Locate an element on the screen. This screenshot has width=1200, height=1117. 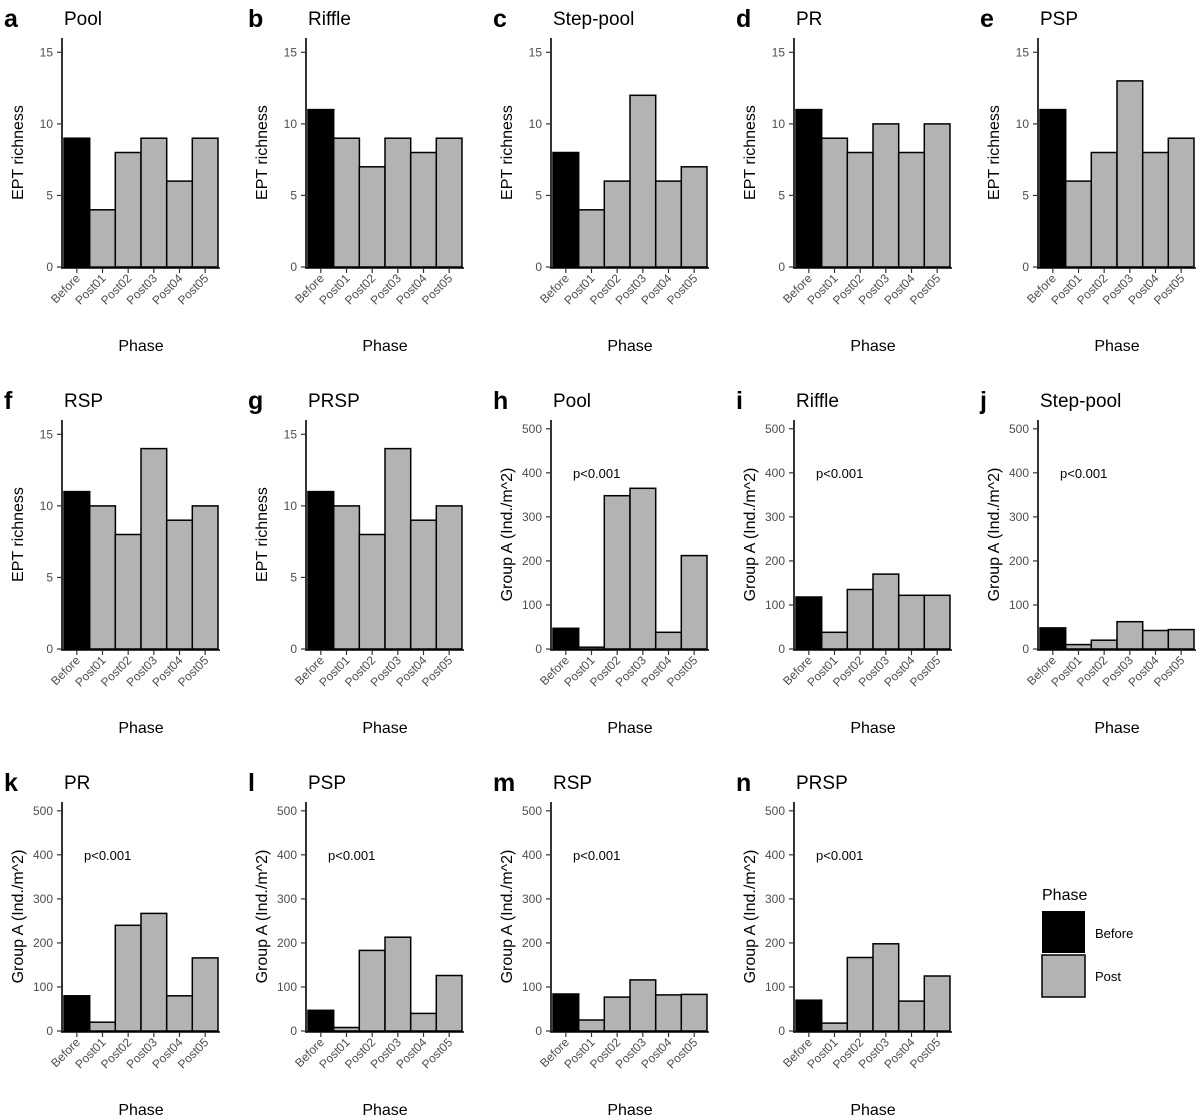
panel-letter: n is located at coordinates (743, 783).